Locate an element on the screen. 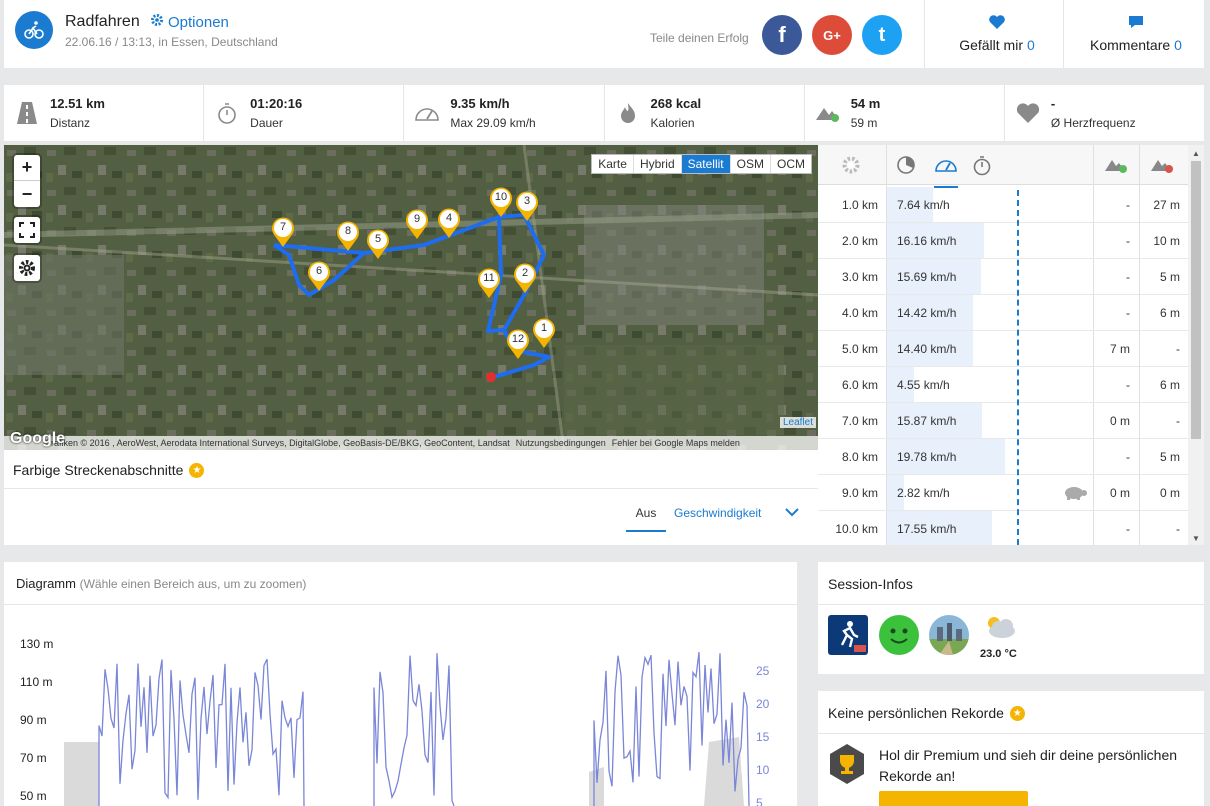 The height and width of the screenshot is (806, 1210). route-marker-label: 5 is located at coordinates (378, 239).